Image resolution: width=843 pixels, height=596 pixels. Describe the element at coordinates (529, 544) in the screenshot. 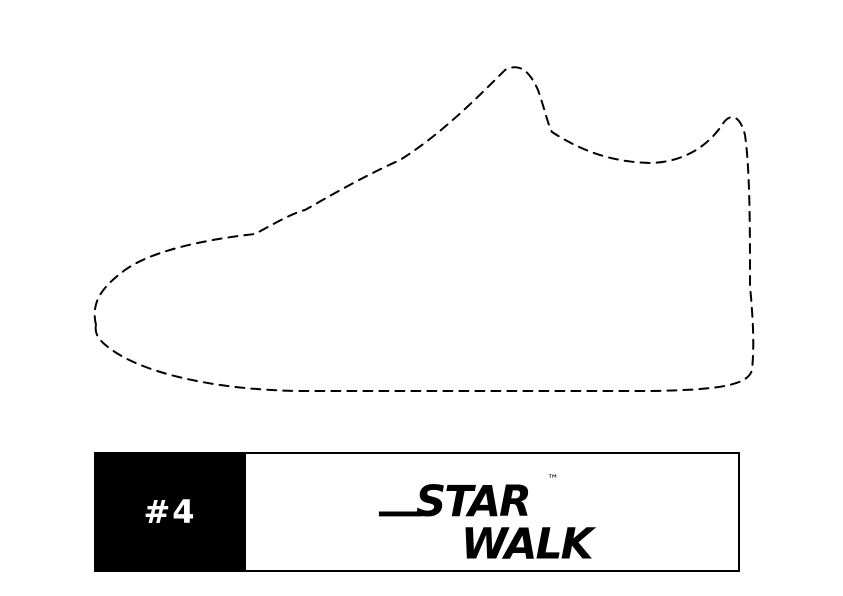

I see `brand-line-2: WALK` at that location.